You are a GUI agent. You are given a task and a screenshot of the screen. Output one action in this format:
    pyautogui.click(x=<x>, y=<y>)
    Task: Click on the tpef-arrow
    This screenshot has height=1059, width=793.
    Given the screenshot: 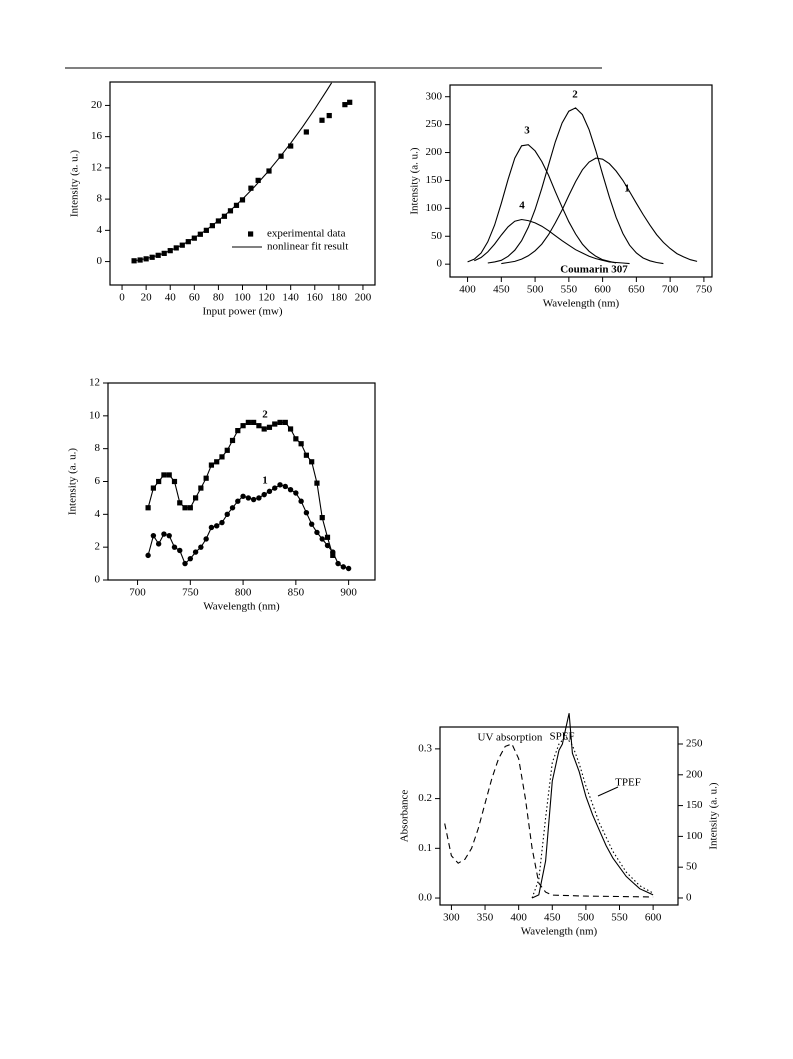 What is the action you would take?
    pyautogui.click(x=608, y=791)
    